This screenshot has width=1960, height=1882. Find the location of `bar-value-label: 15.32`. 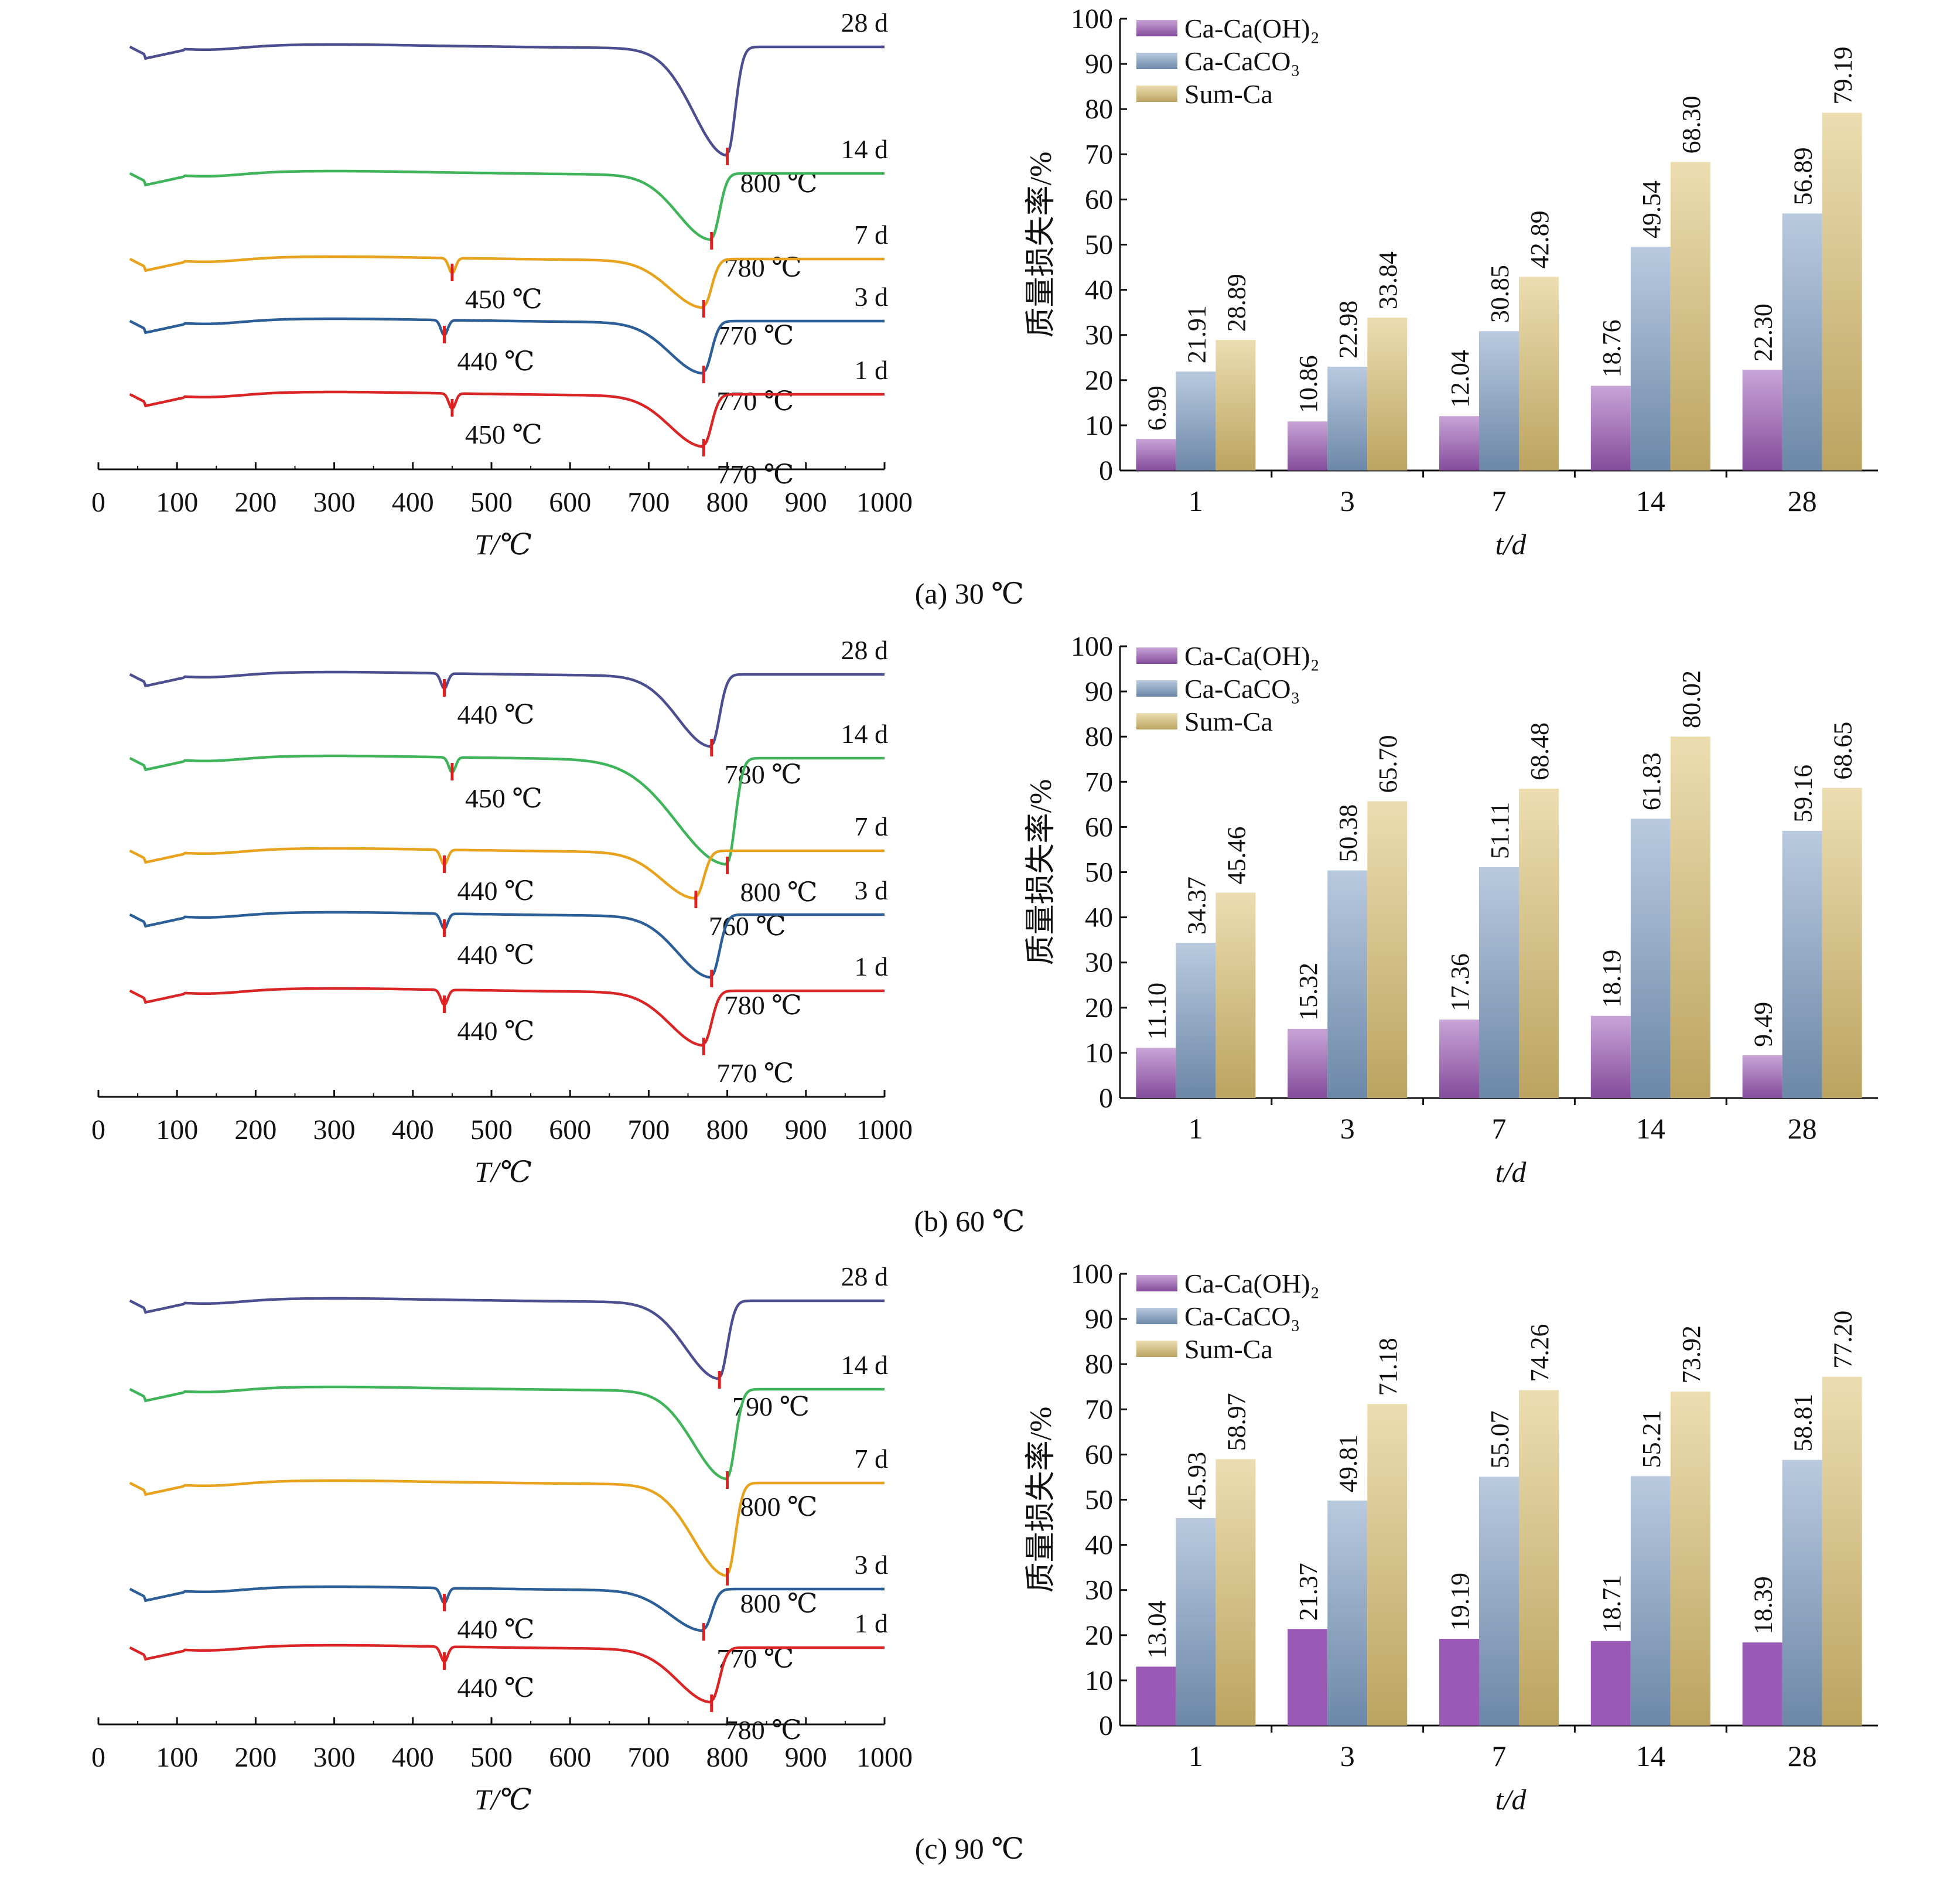

bar-value-label: 15.32 is located at coordinates (1308, 992).